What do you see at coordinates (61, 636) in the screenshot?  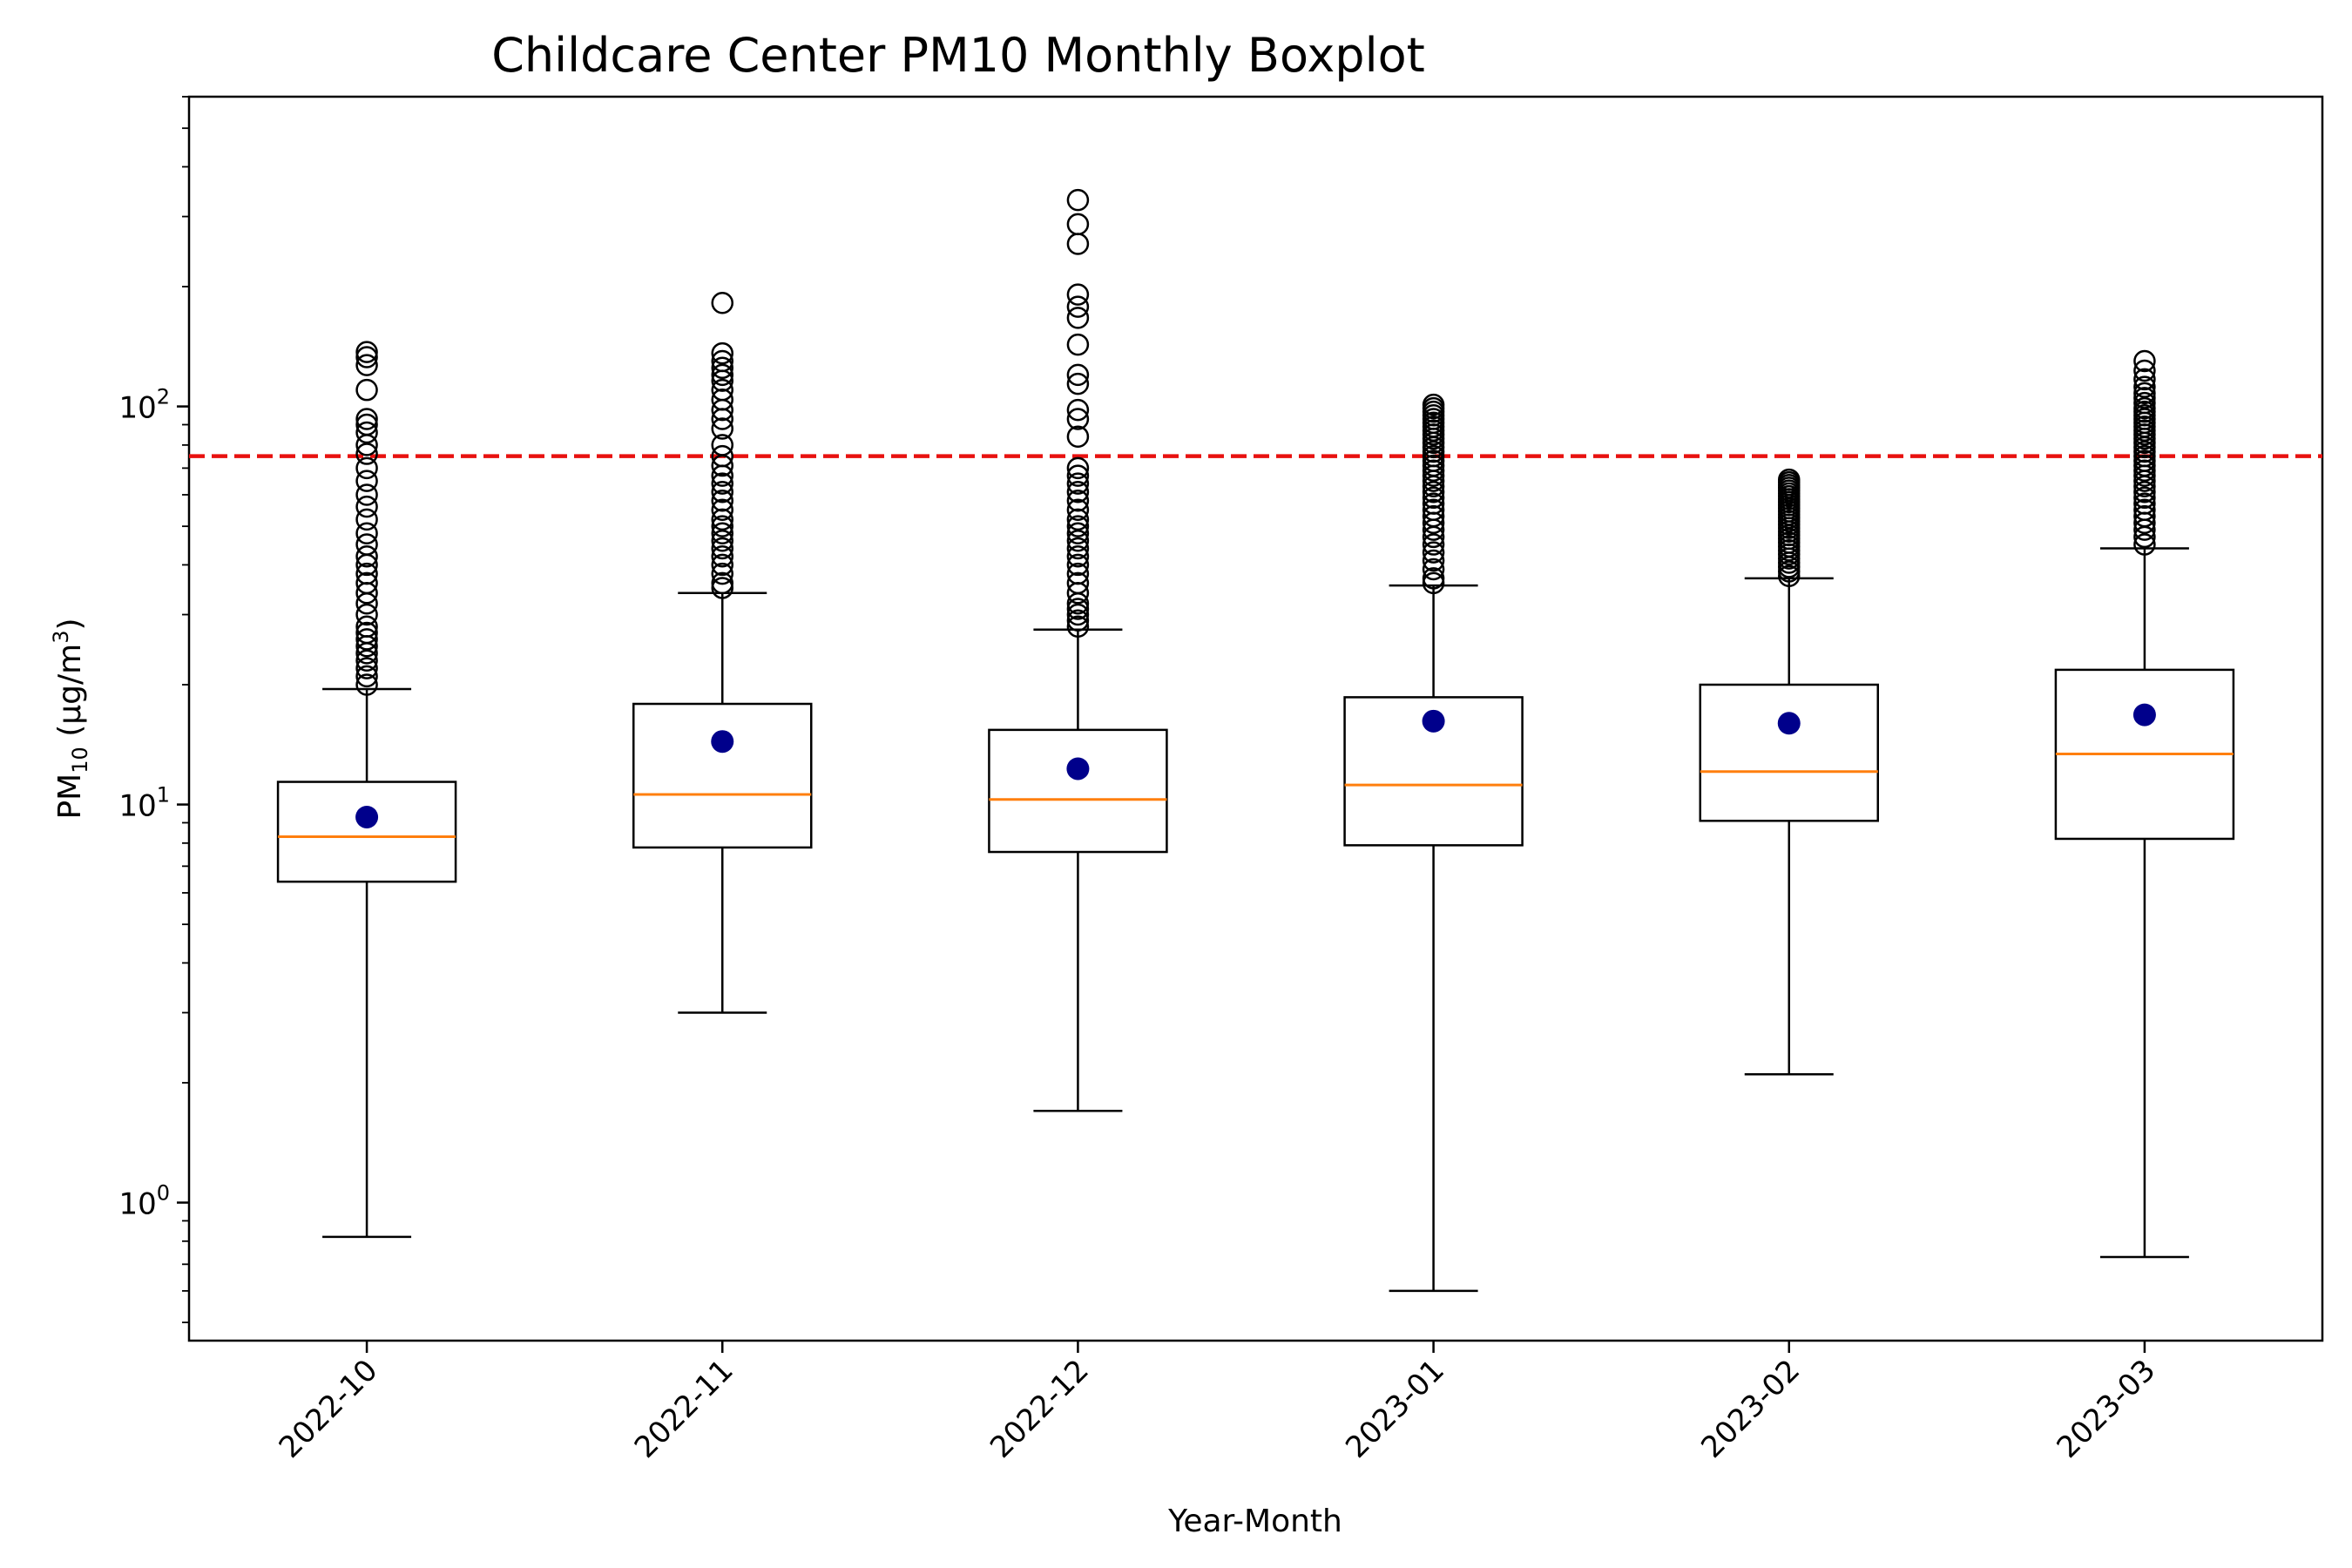 I see `y-axis-label-unit-superscript: 3` at bounding box center [61, 636].